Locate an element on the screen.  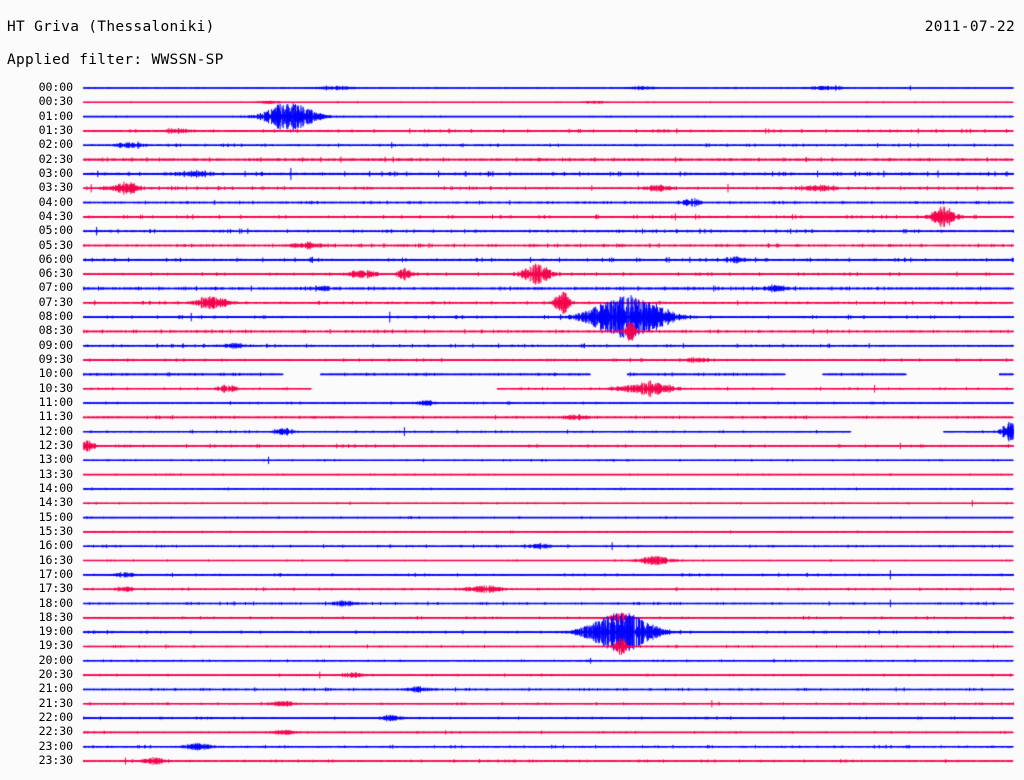
time-tick-label: 13:30 is located at coordinates (56, 473).